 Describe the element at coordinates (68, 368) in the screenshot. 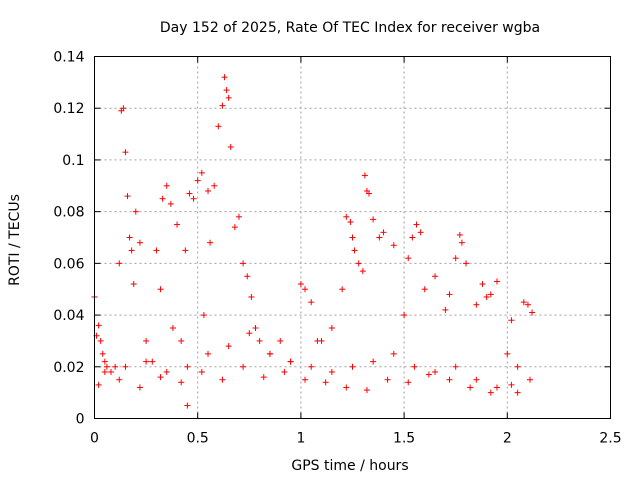

I see `y-tick-label: 0.02` at that location.